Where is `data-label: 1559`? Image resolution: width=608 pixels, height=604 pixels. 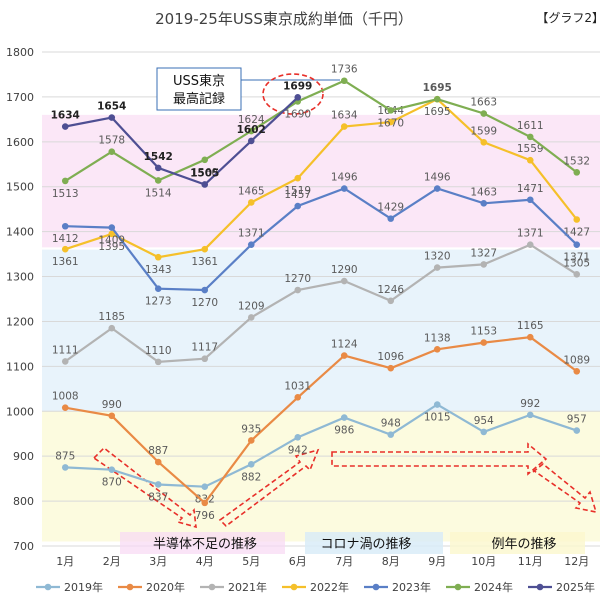 data-label: 1559 is located at coordinates (530, 149).